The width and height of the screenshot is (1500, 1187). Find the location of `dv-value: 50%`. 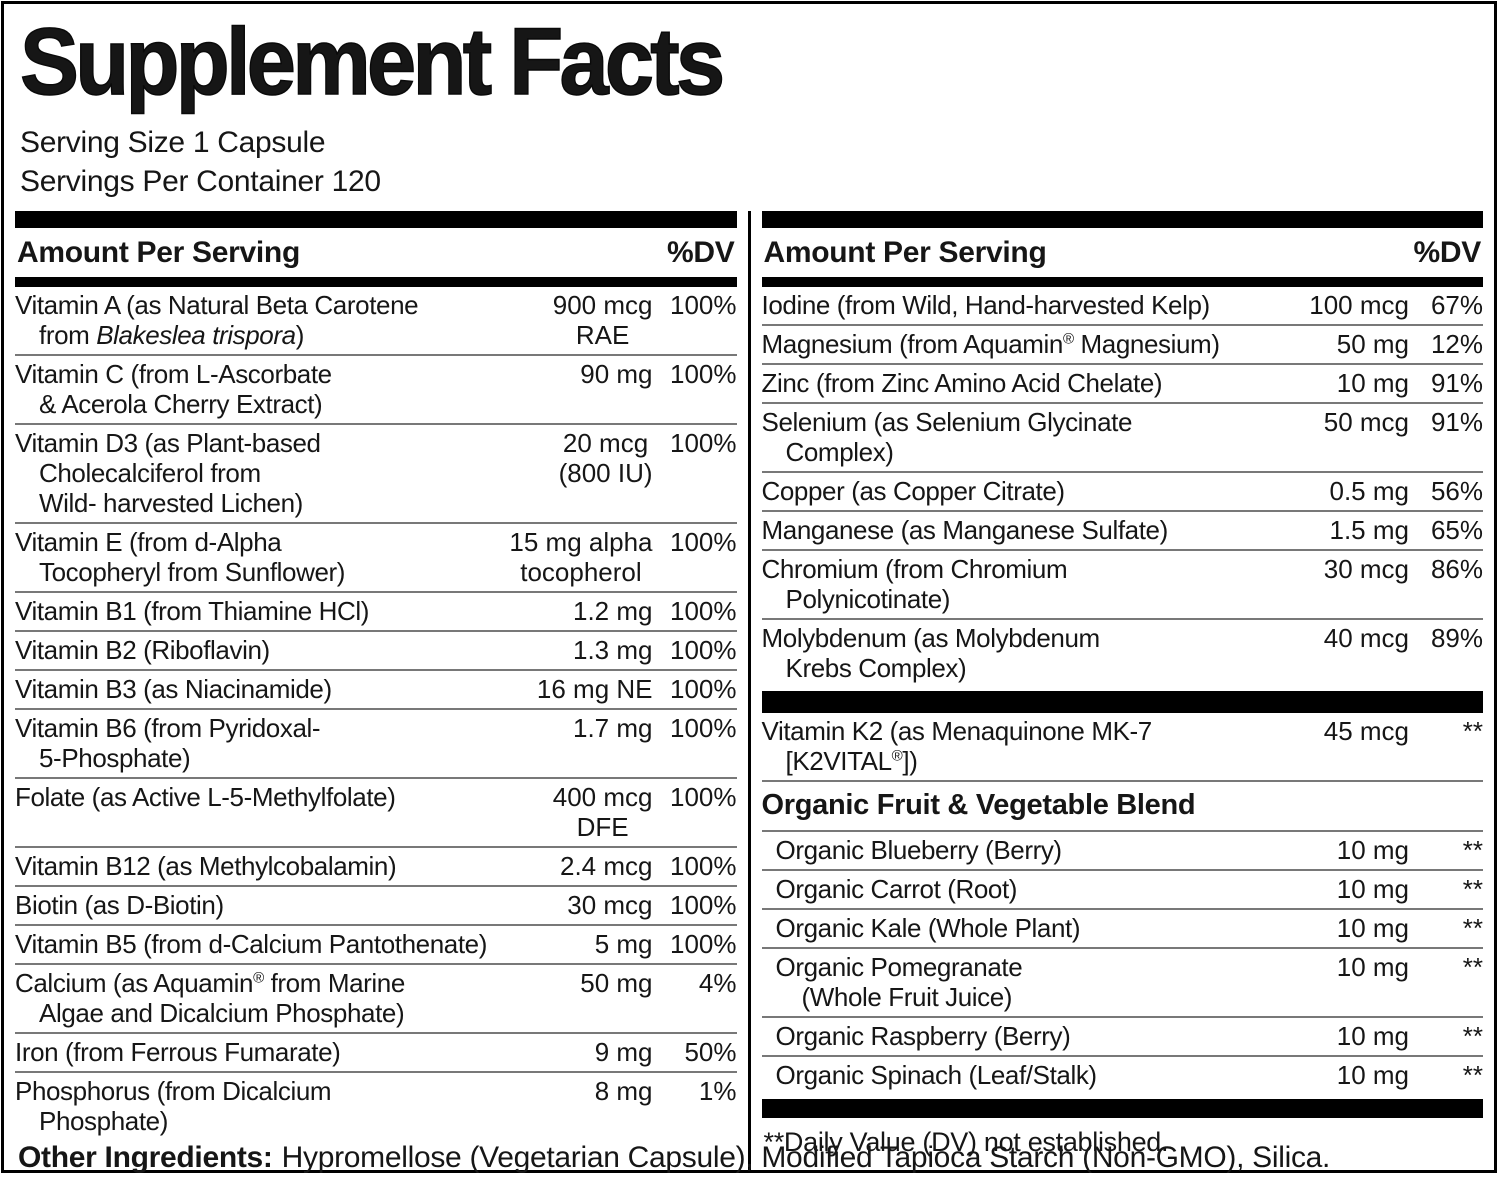

dv-value: 50% is located at coordinates (710, 1052).